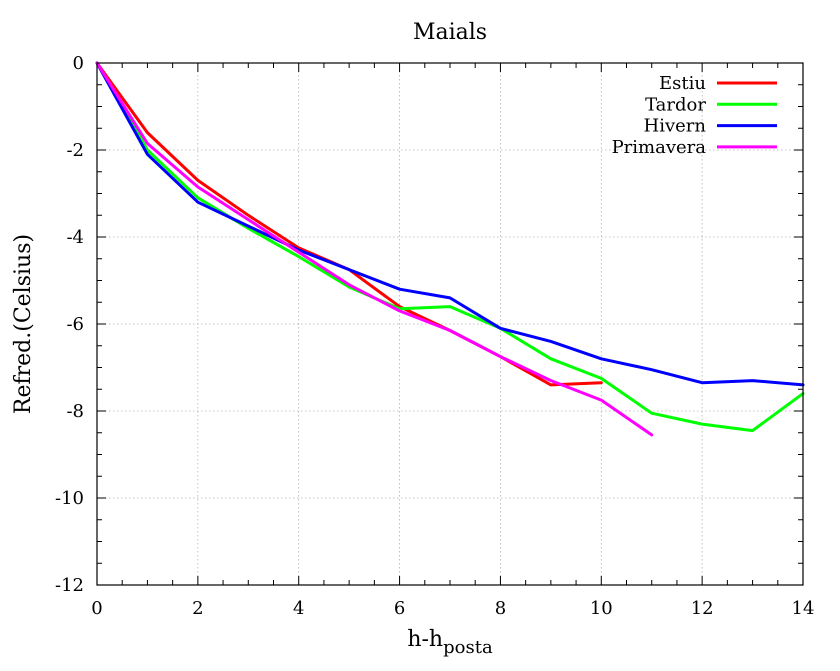 The width and height of the screenshot is (840, 671). I want to click on x-tick-label: 8, so click(500, 608).